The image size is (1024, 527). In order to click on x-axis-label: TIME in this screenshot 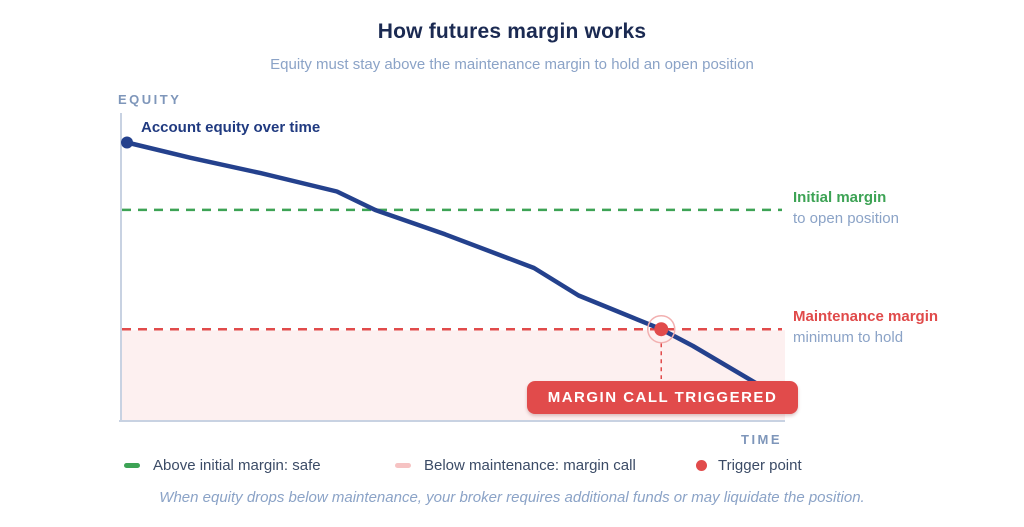, I will do `click(762, 439)`.